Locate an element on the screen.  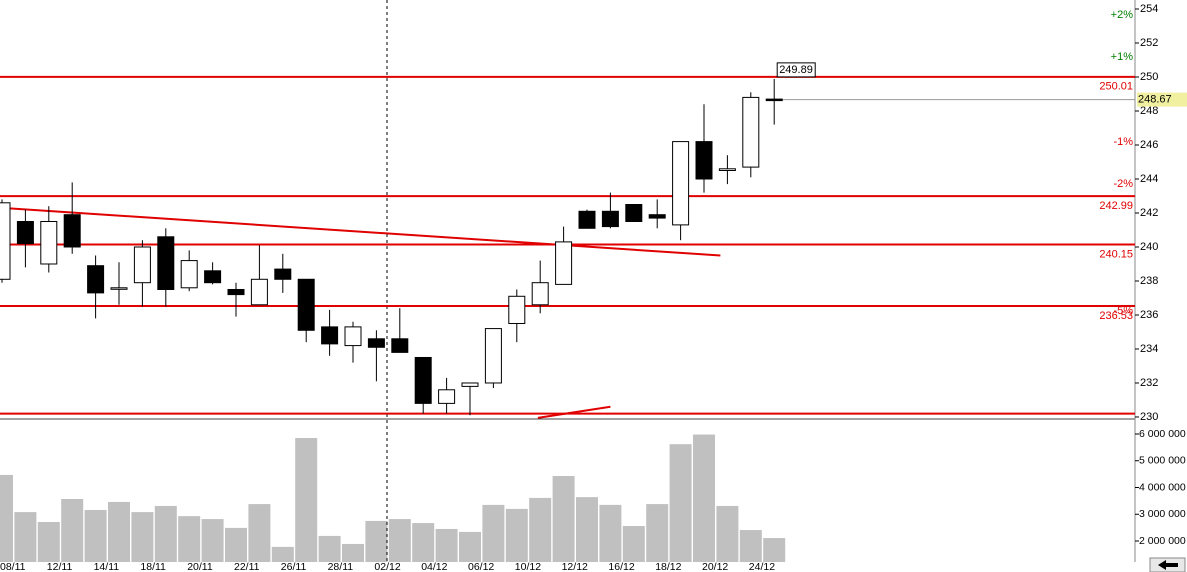
last-price-box is located at coordinates (1162, 99).